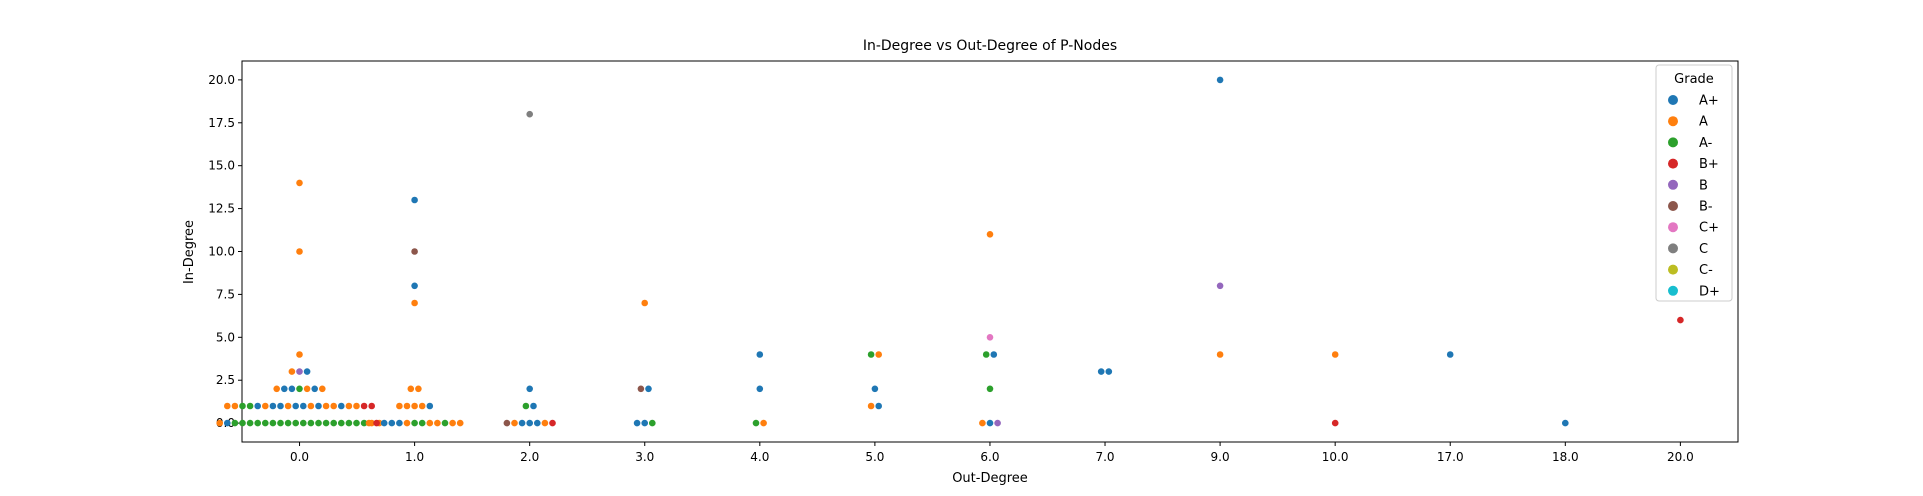  I want to click on legend-title: Grade, so click(1694, 79).